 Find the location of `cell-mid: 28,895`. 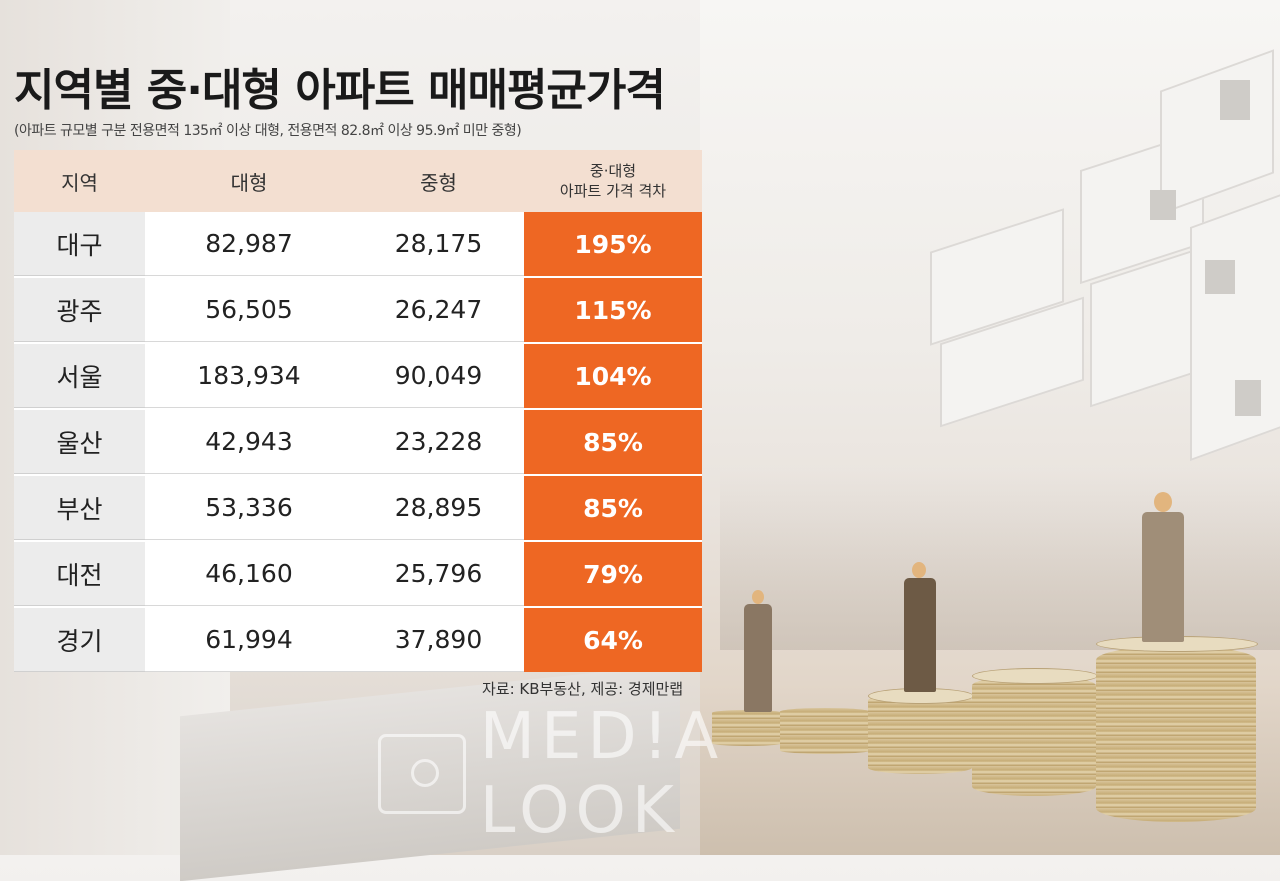

cell-mid: 28,895 is located at coordinates (438, 508).